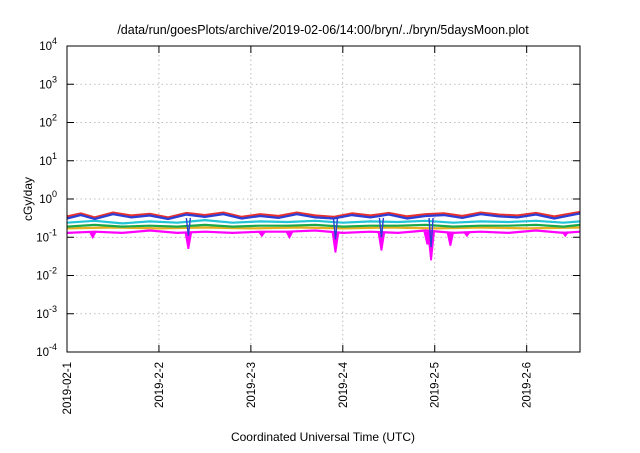  Describe the element at coordinates (46, 235) in the screenshot. I see `y-tick-label: 10⁻¹` at that location.